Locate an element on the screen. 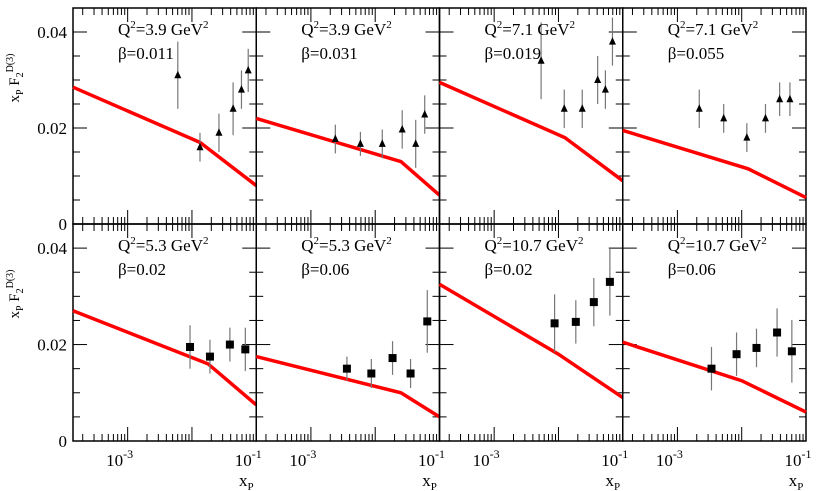 Image resolution: width=817 pixels, height=491 pixels. panel-4: Q2=7.1 GeV2 β=0.055 is located at coordinates (714, 116).